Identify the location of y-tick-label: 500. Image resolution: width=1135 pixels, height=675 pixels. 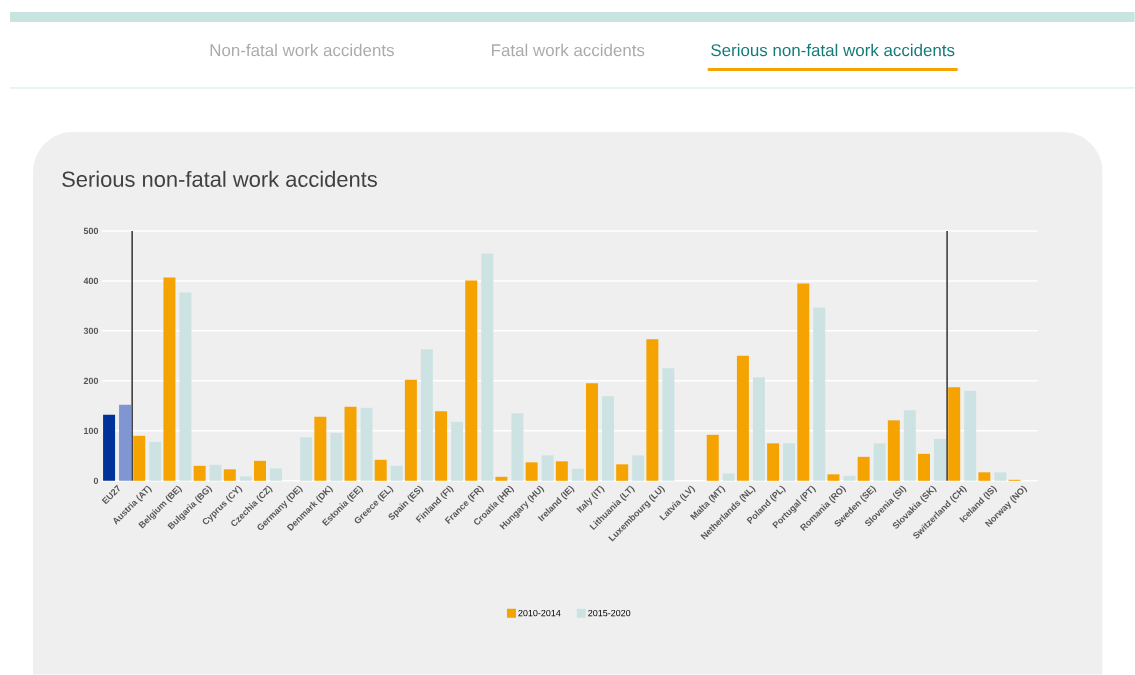
(91, 231).